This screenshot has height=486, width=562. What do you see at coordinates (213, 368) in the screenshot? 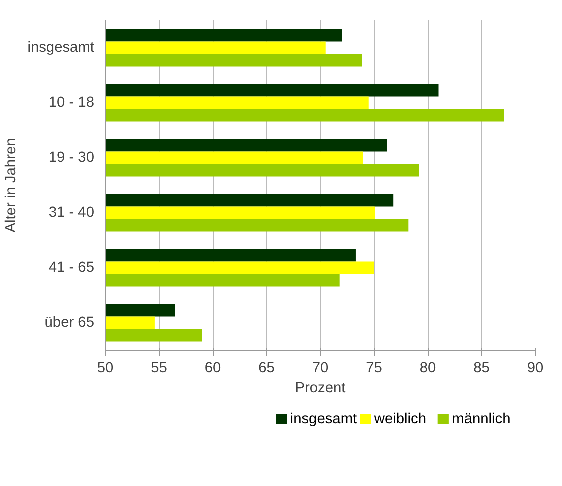
I see `x-tick-label: 60` at bounding box center [213, 368].